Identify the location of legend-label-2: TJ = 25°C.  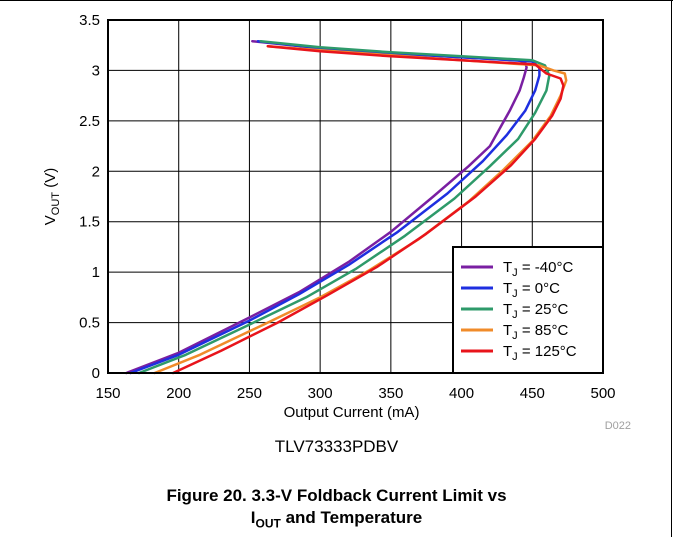
(535, 311).